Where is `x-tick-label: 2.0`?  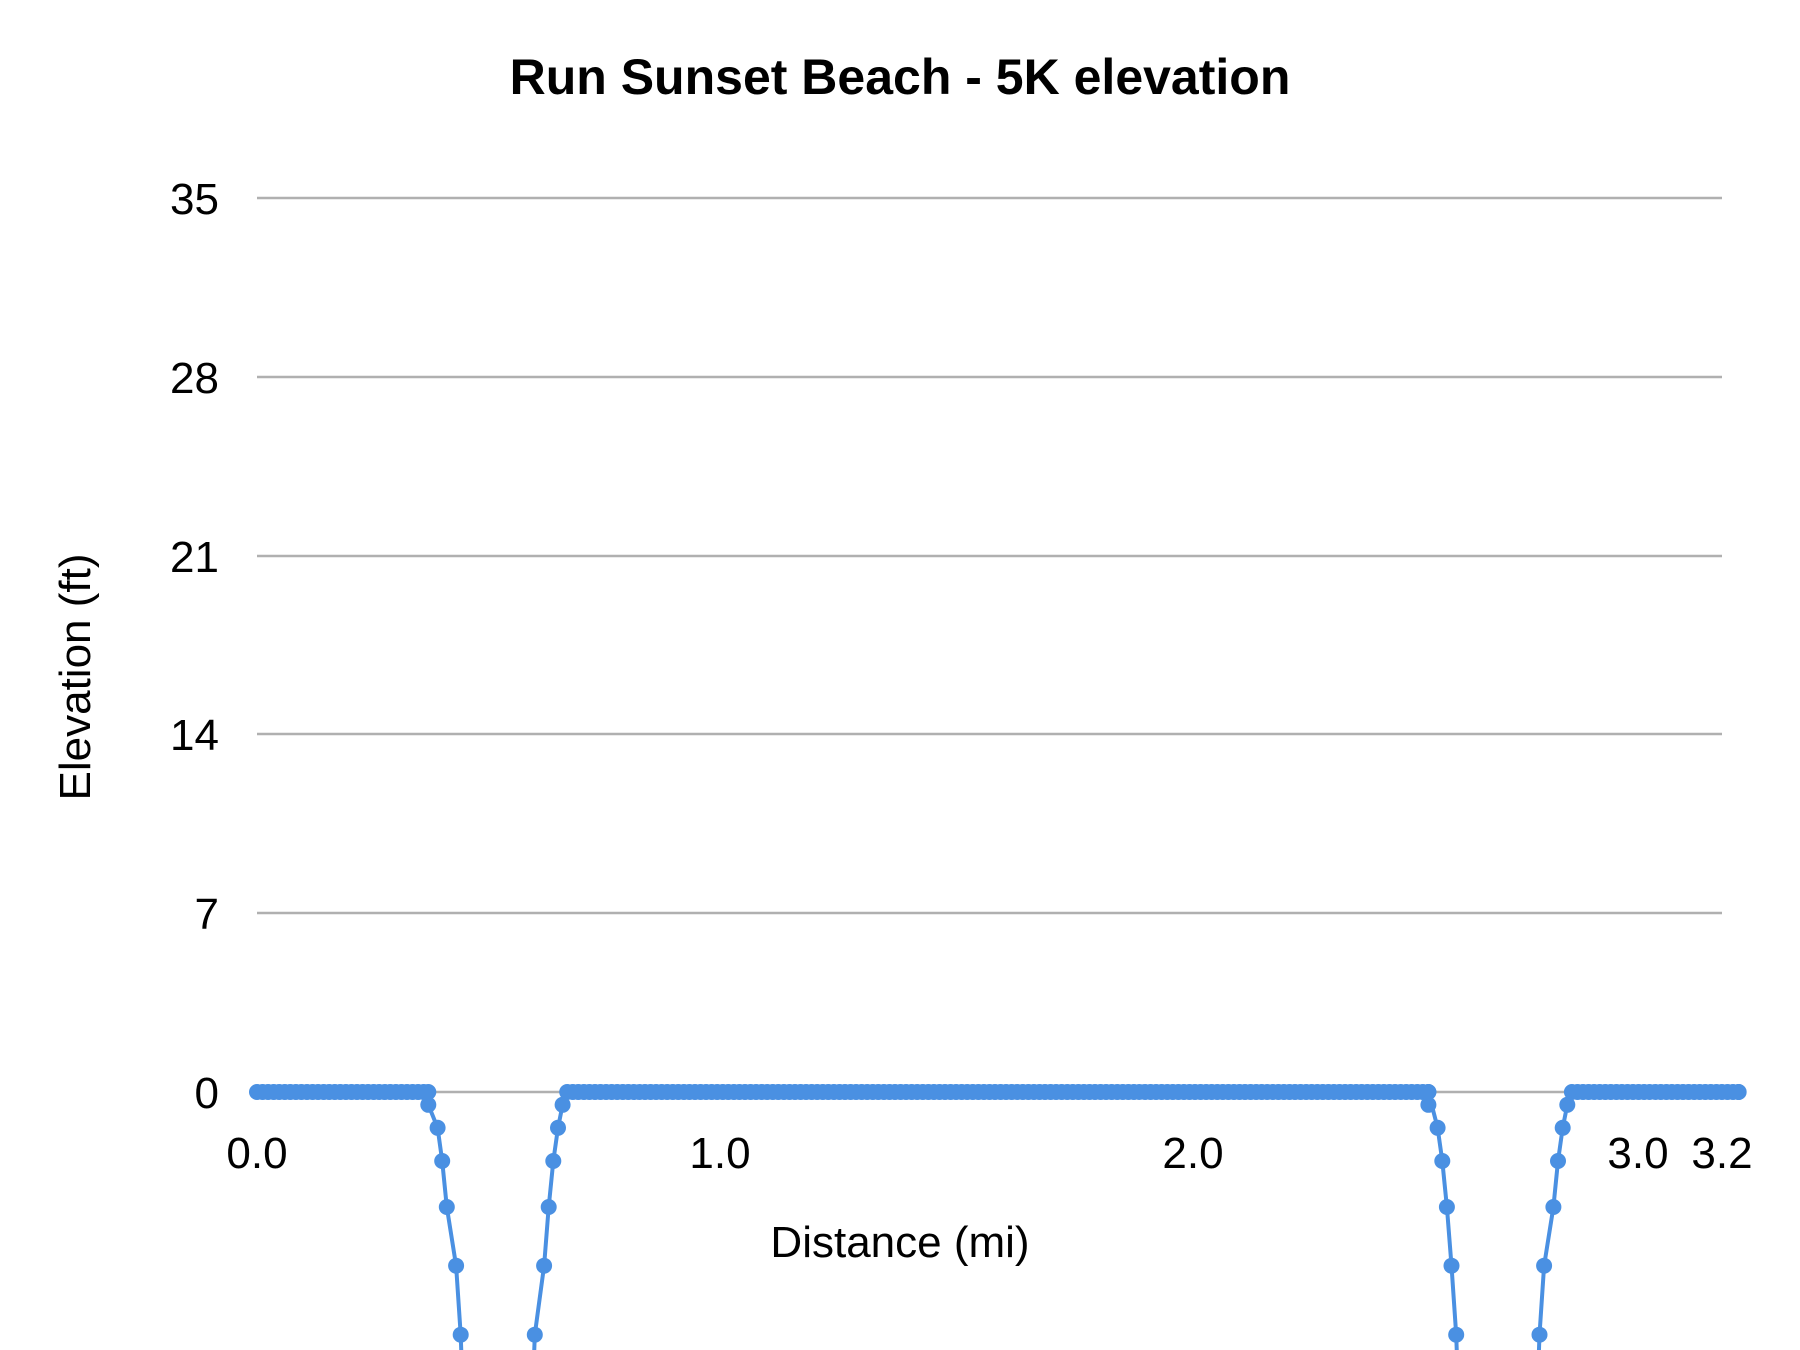 x-tick-label: 2.0 is located at coordinates (1192, 1153).